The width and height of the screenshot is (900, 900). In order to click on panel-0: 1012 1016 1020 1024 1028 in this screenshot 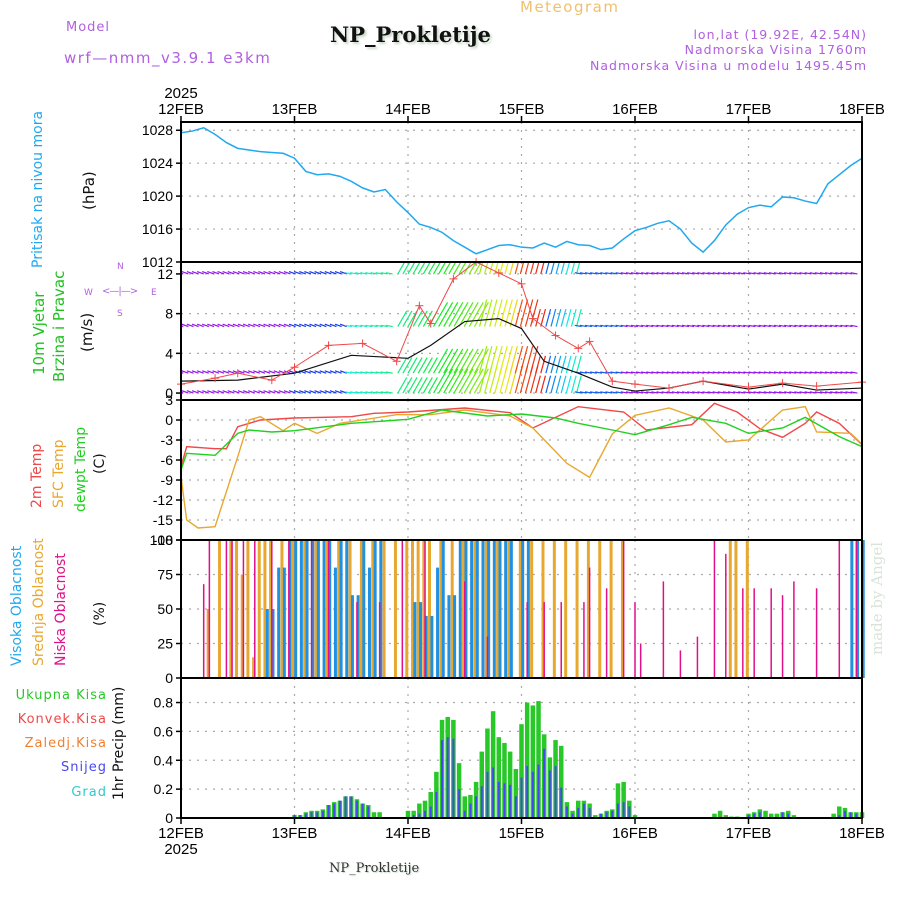, I will do `click(502, 196)`.